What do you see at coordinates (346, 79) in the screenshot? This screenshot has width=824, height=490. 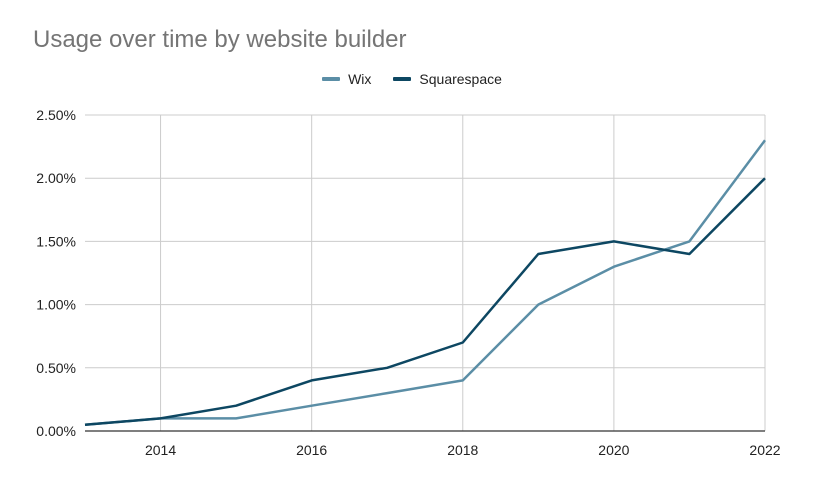 I see `legend-item-wix: Wix` at bounding box center [346, 79].